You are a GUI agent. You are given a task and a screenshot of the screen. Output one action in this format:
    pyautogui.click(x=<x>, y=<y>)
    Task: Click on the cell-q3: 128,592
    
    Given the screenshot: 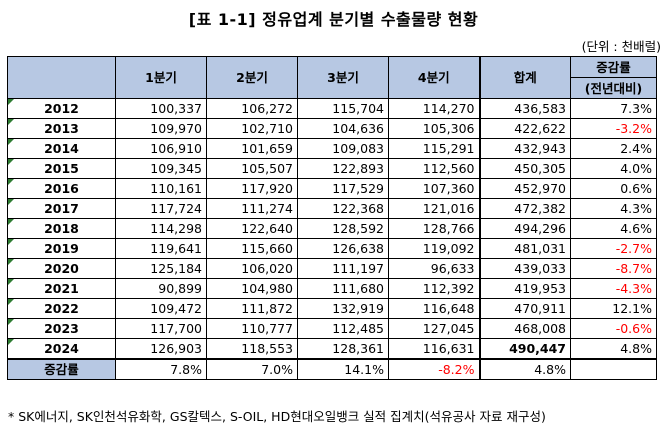 What is the action you would take?
    pyautogui.click(x=343, y=228)
    